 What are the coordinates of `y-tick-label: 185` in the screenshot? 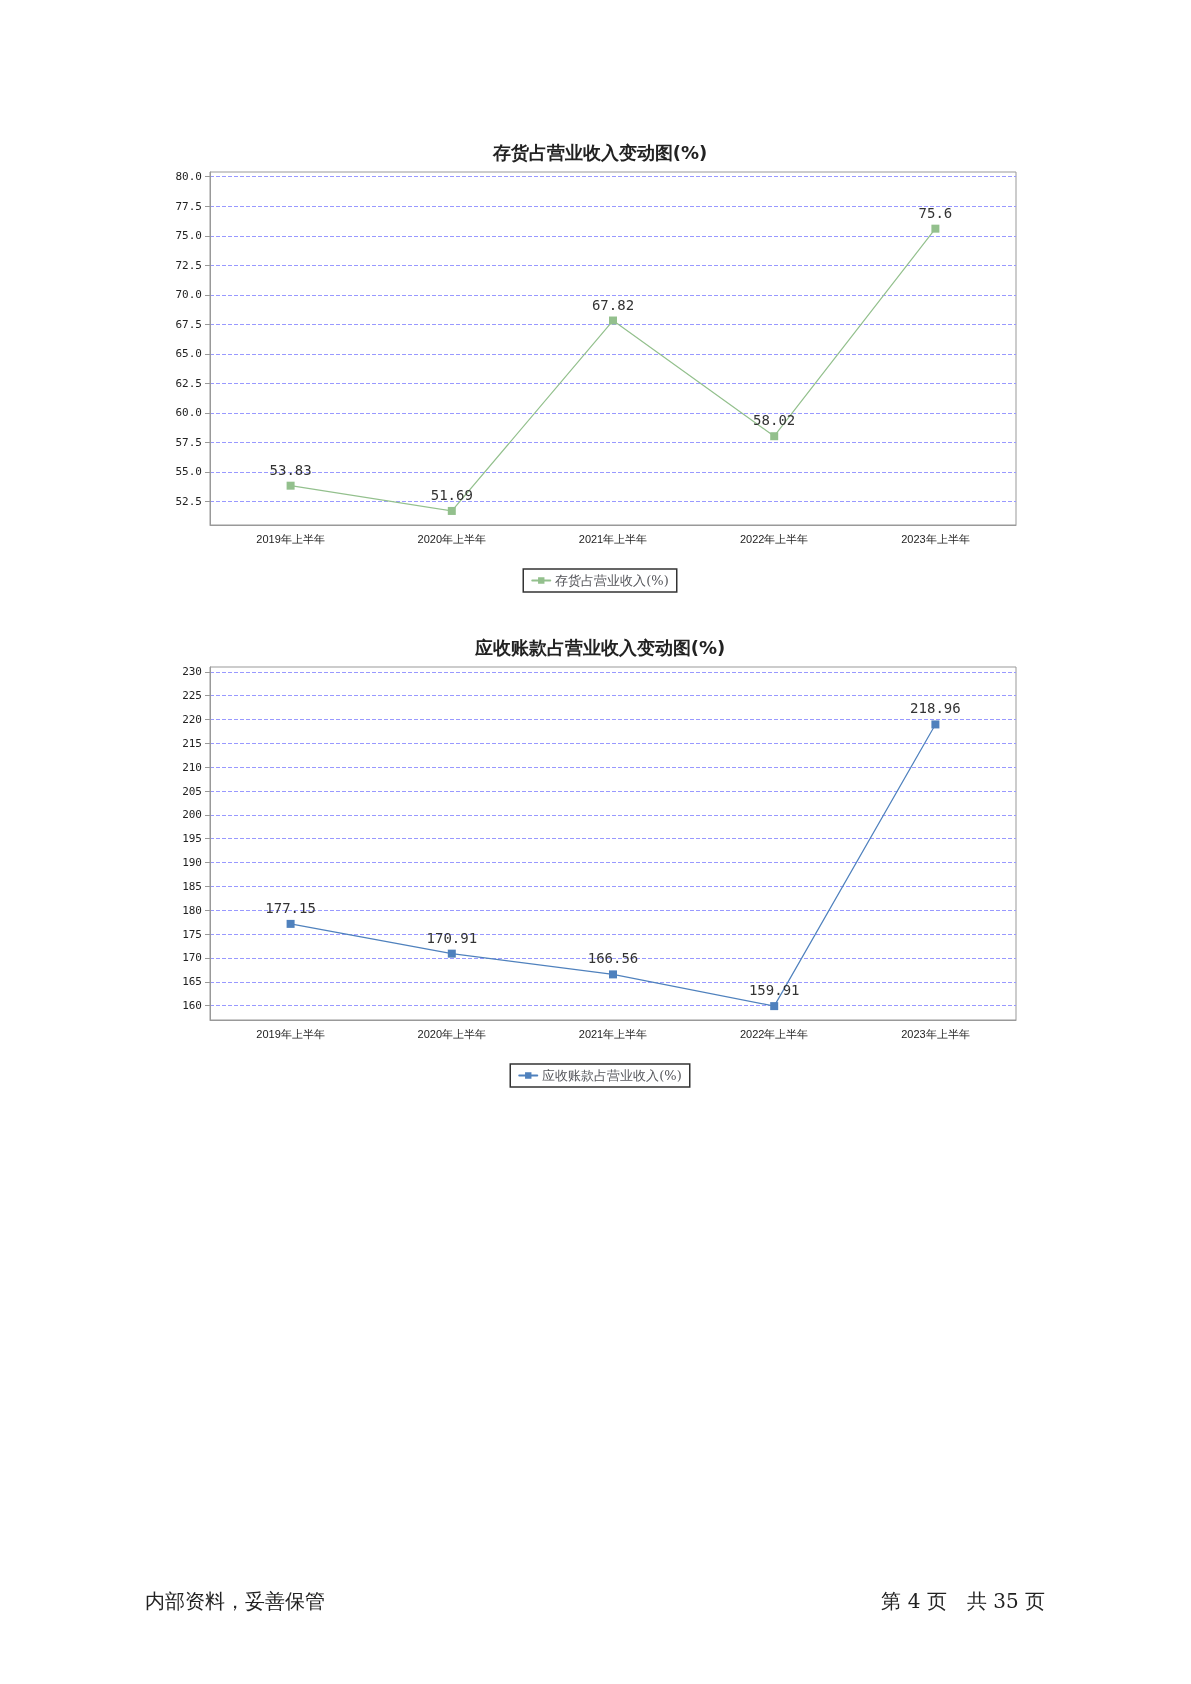 It's located at (192, 886).